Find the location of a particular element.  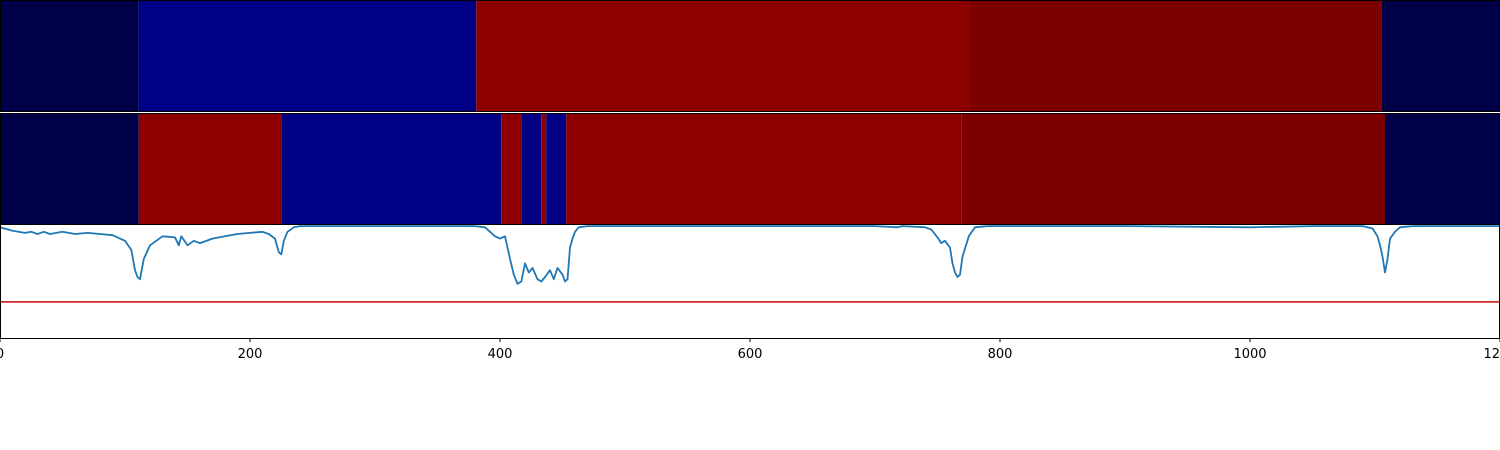

series-line is located at coordinates (750, 255).